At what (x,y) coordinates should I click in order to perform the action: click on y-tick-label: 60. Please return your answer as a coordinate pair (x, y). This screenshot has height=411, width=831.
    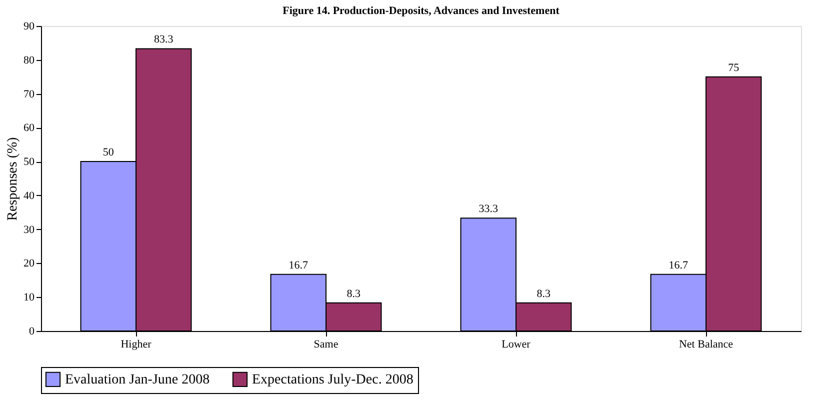
    Looking at the image, I should click on (29, 128).